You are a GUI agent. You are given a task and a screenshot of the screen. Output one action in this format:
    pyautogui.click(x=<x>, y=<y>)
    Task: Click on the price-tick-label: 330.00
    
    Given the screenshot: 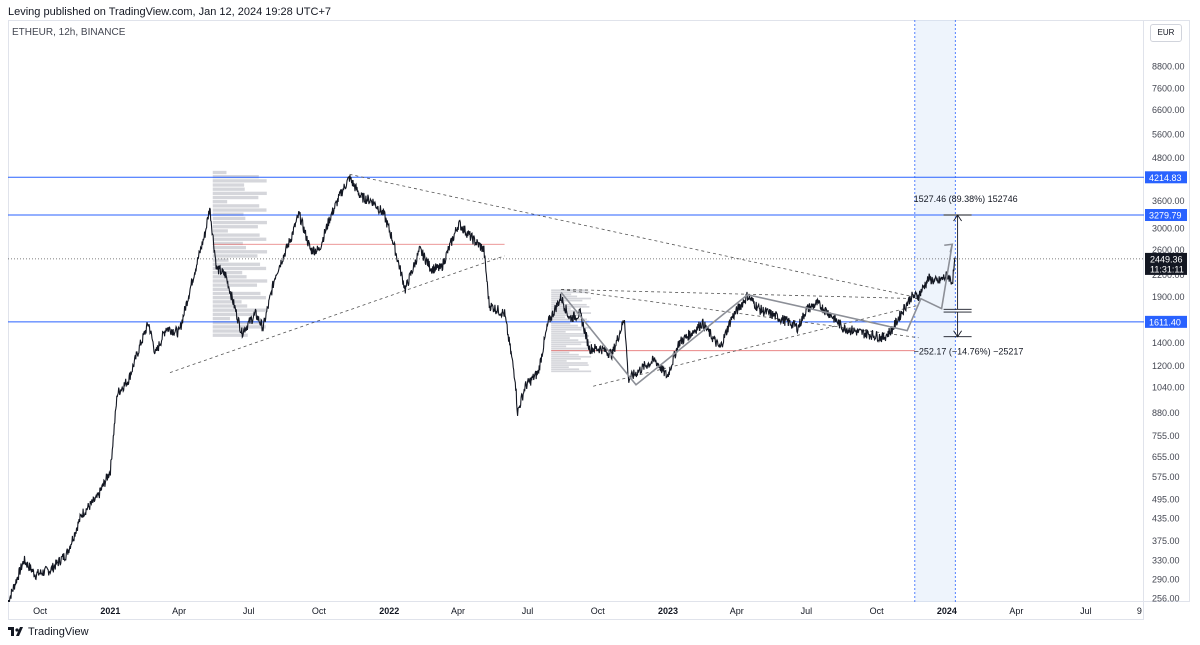 What is the action you would take?
    pyautogui.click(x=1166, y=560)
    